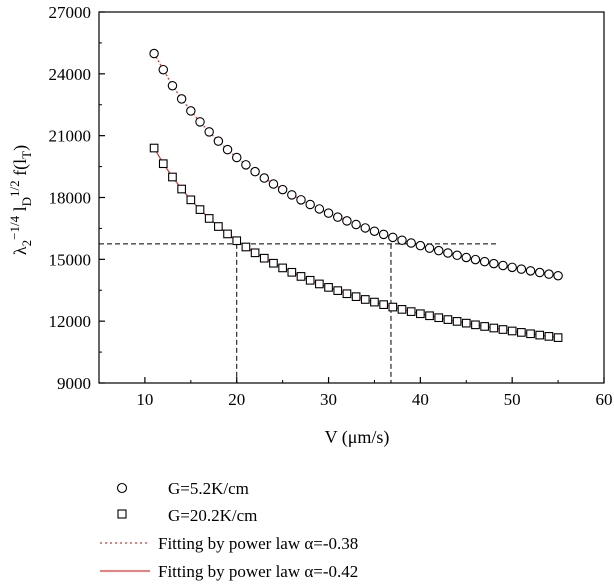  What do you see at coordinates (70, 198) in the screenshot?
I see `y-tick-label: 18000` at bounding box center [70, 198].